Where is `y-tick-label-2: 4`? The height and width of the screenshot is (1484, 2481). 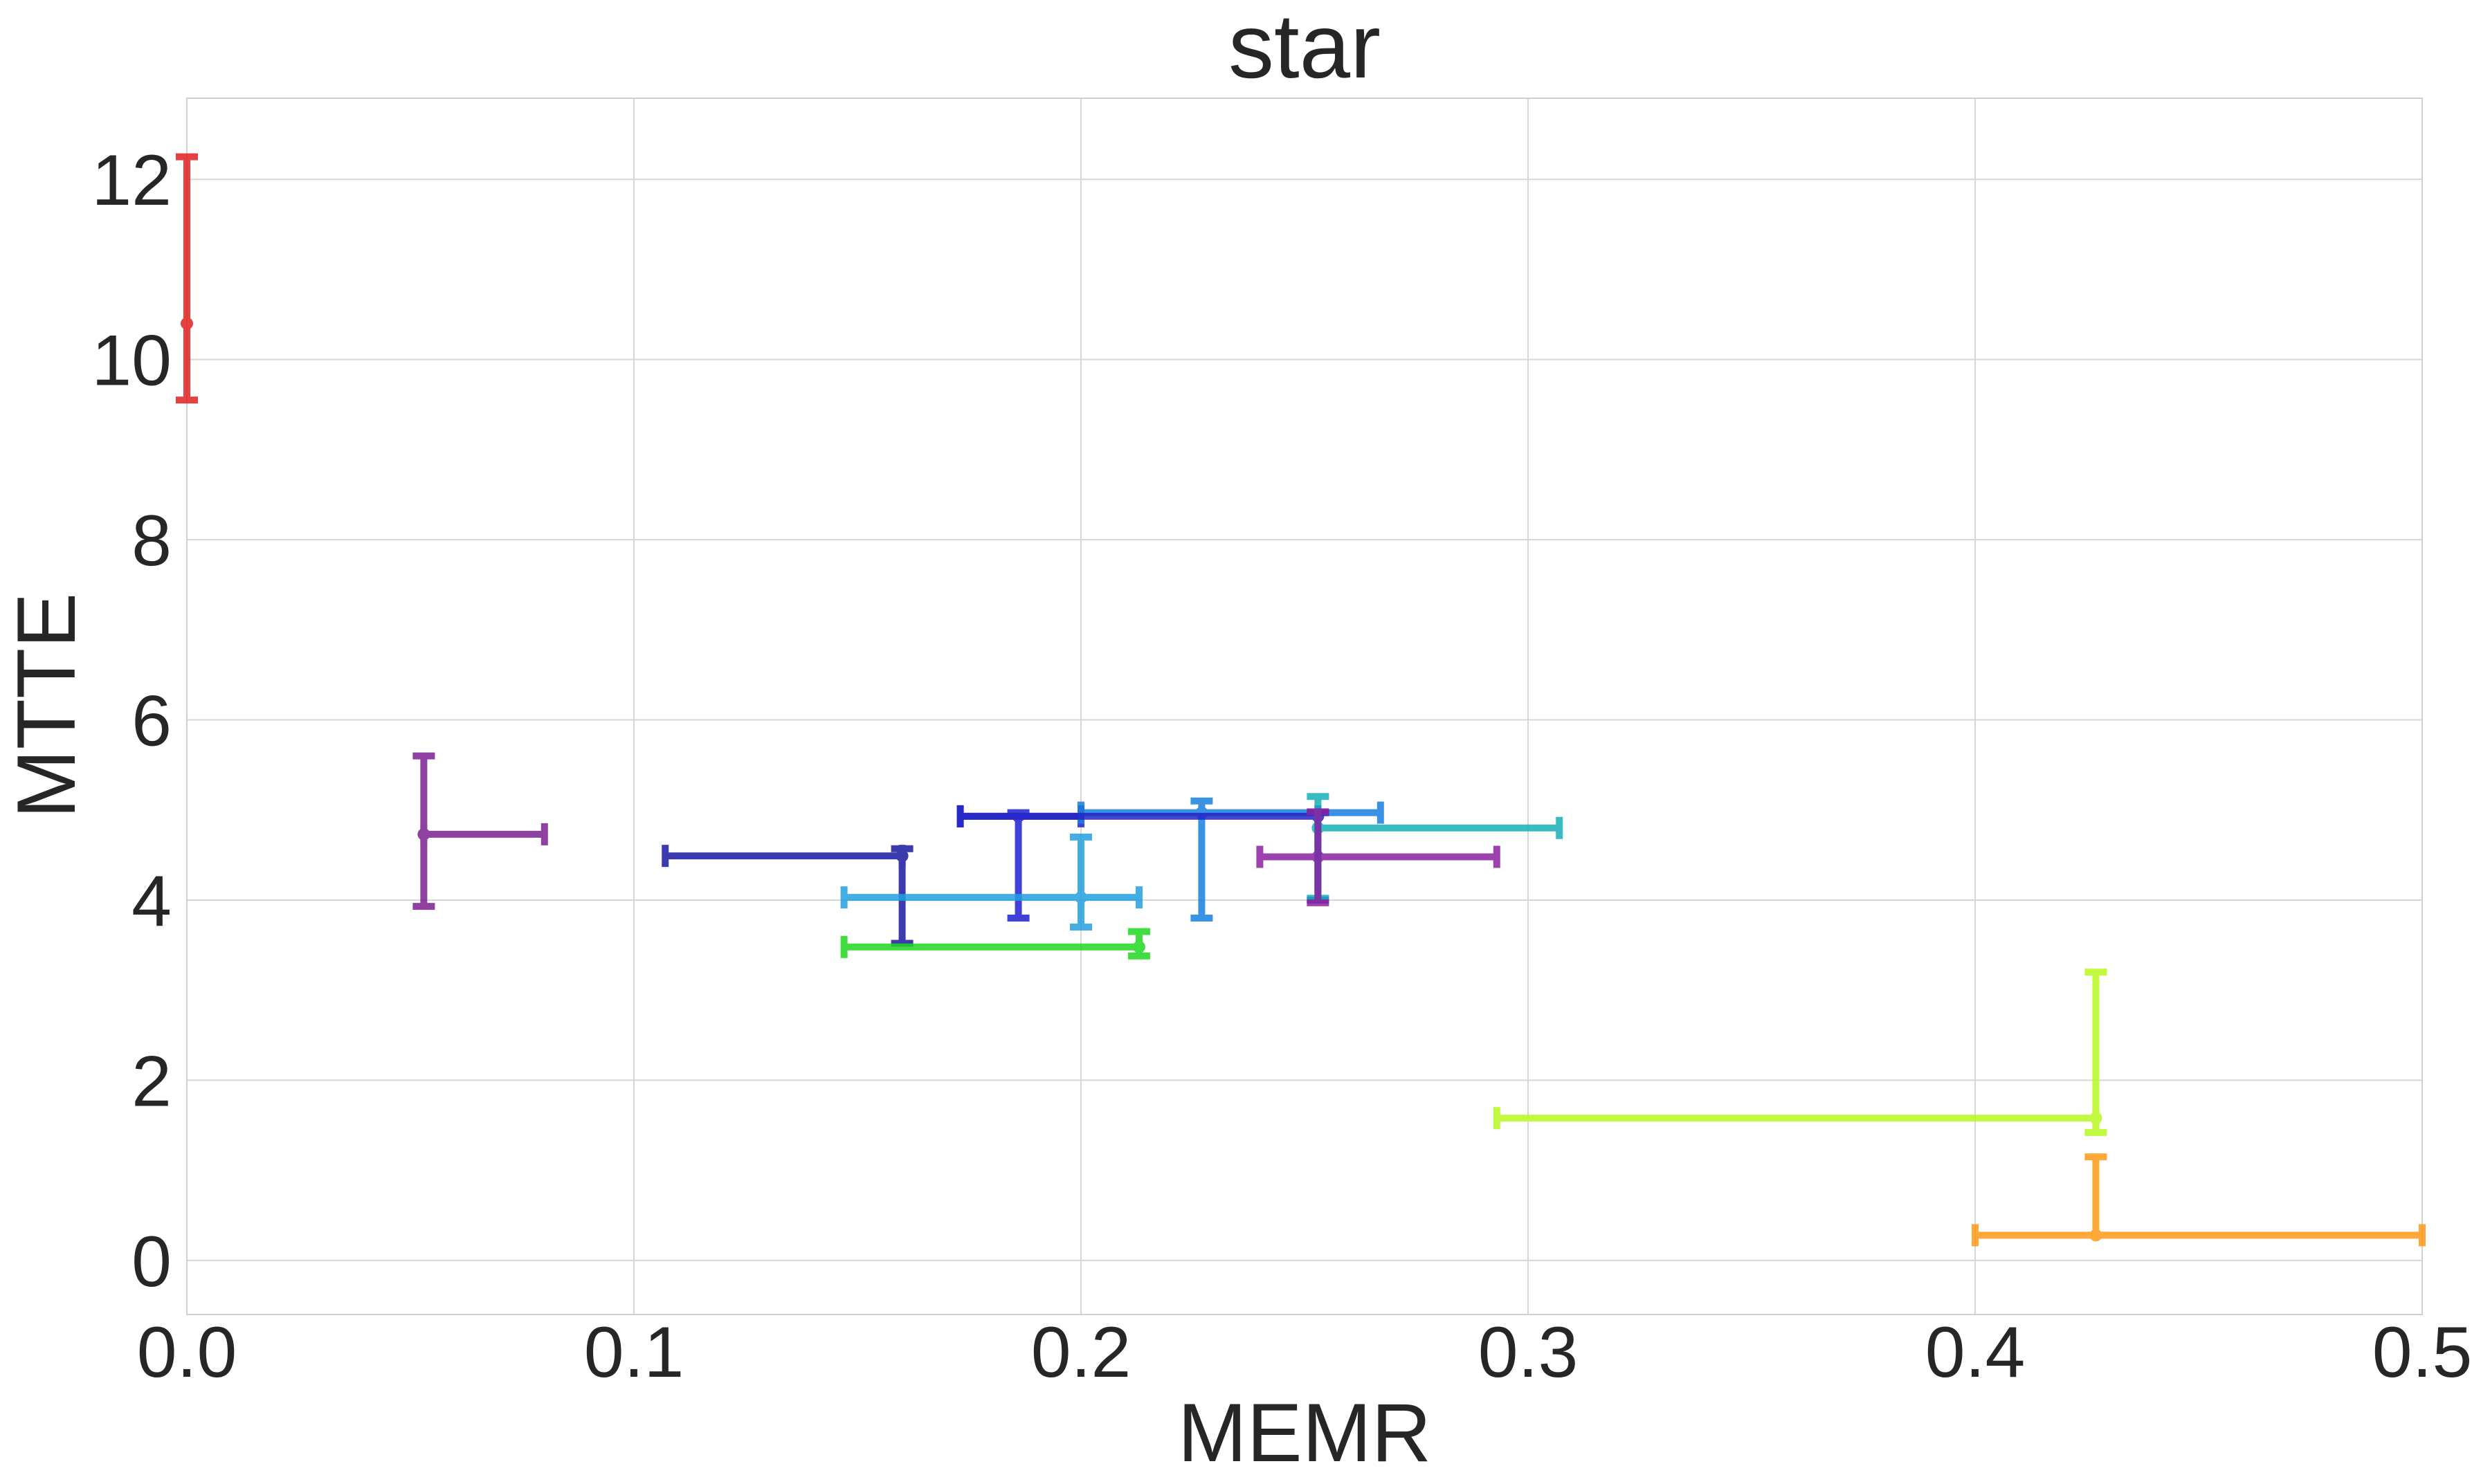 y-tick-label-2: 4 is located at coordinates (151, 901).